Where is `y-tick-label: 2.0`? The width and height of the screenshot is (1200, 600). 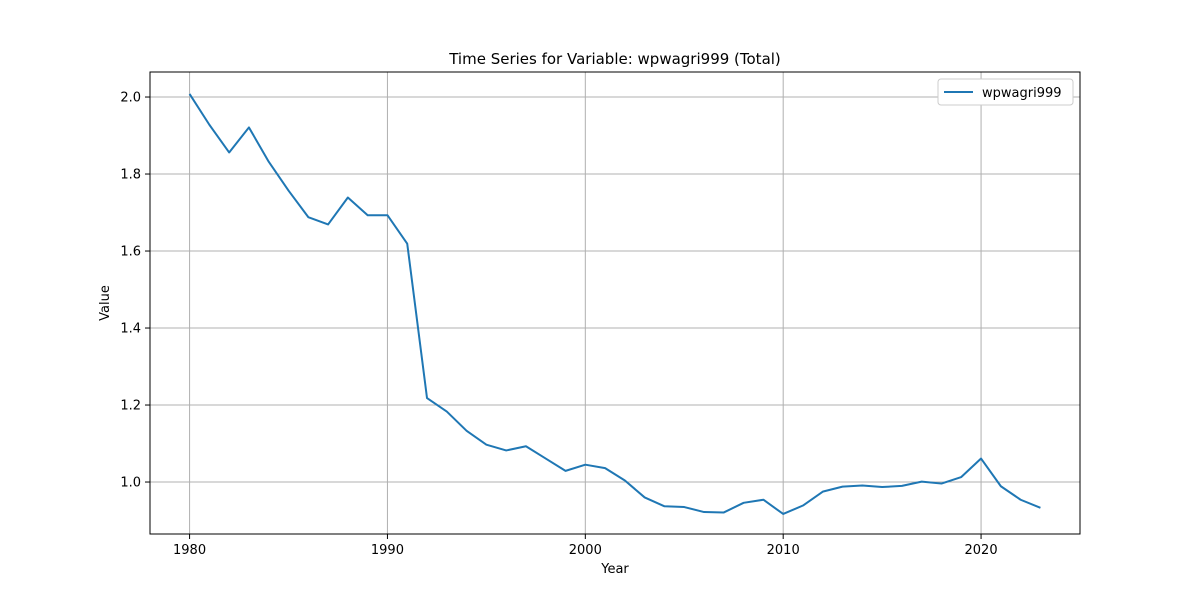 y-tick-label: 2.0 is located at coordinates (130, 98).